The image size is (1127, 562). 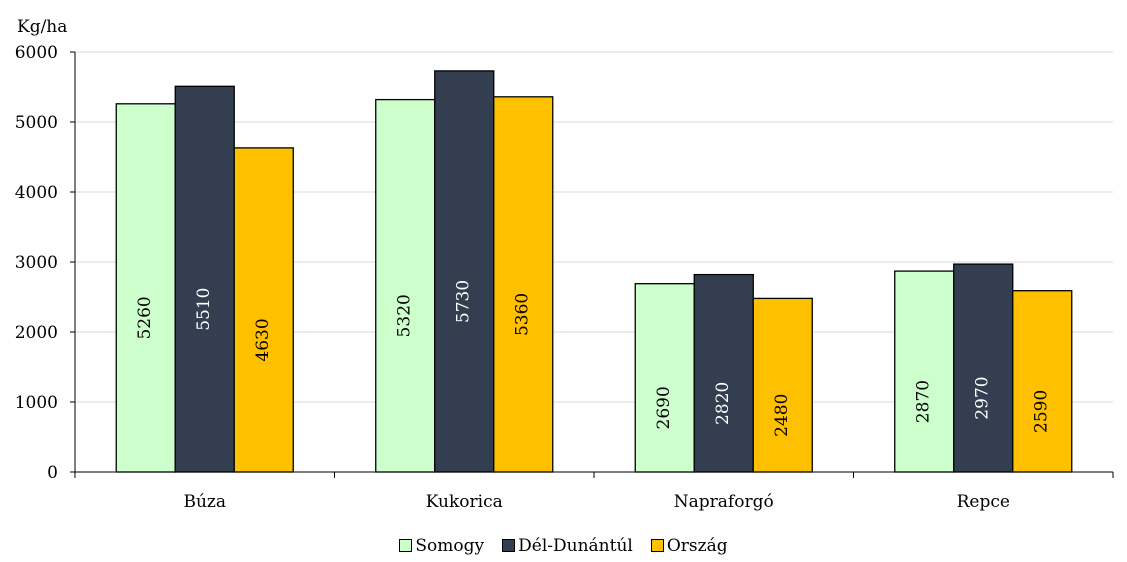 I want to click on y-tick-label: 2000, so click(x=36, y=333).